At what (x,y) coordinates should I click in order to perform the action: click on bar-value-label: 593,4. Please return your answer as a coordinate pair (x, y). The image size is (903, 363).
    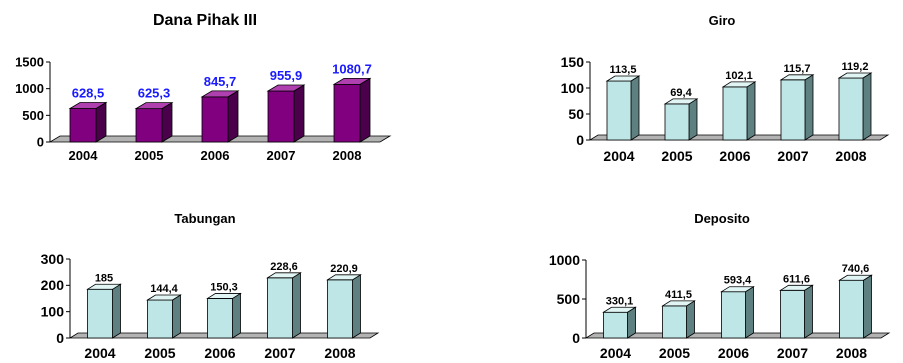
    Looking at the image, I should click on (738, 281).